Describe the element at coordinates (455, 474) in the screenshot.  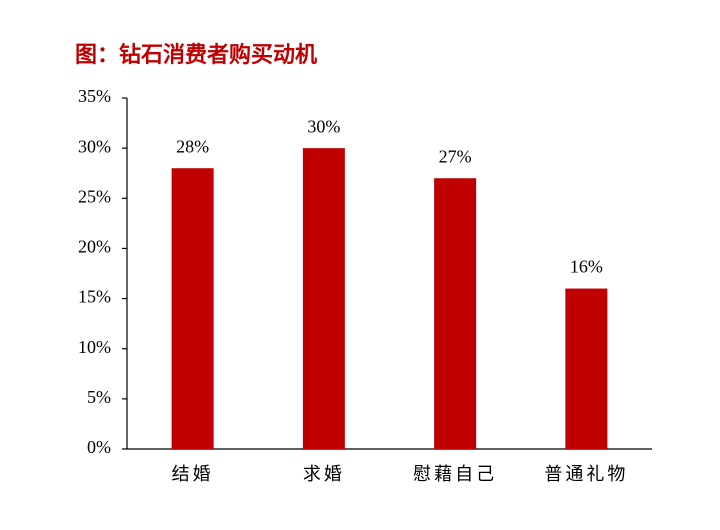
I see `x-tick-label: 慰藉自己` at that location.